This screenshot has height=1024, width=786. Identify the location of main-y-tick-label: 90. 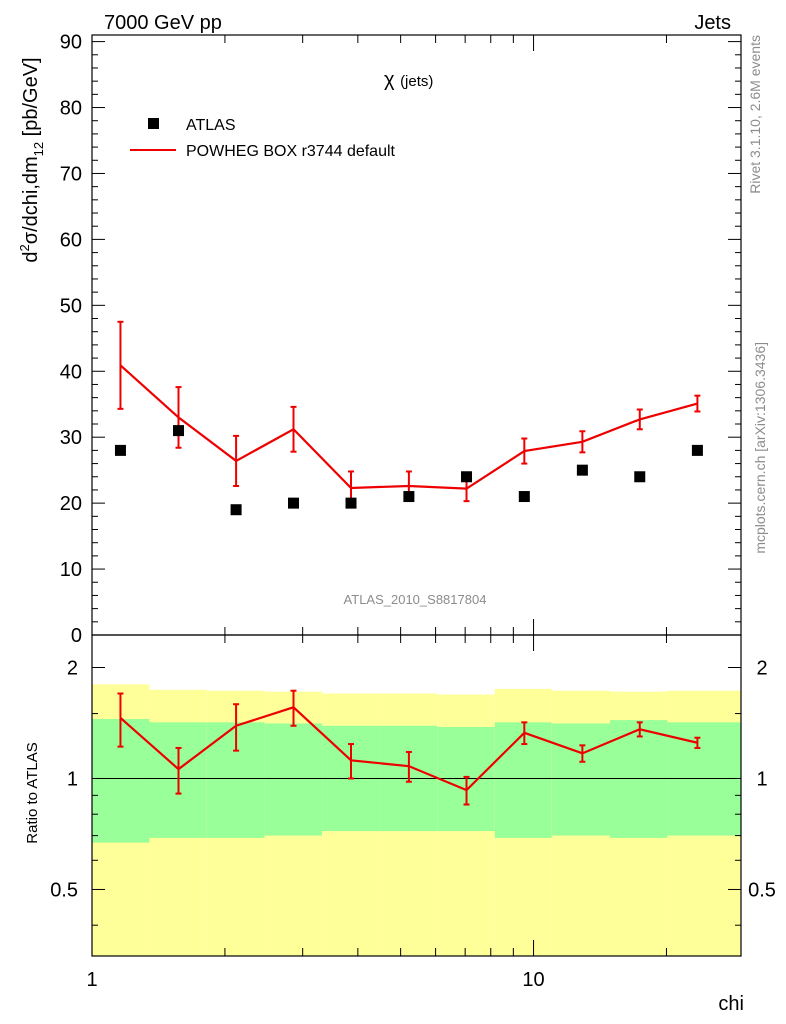
(71, 43).